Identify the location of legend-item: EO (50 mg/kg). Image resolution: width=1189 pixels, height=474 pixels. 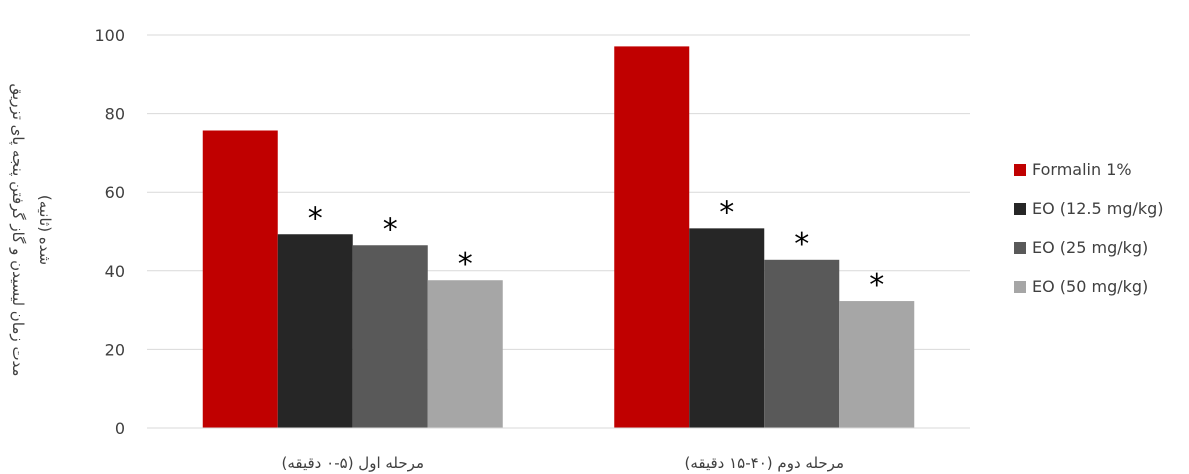
(1089, 286).